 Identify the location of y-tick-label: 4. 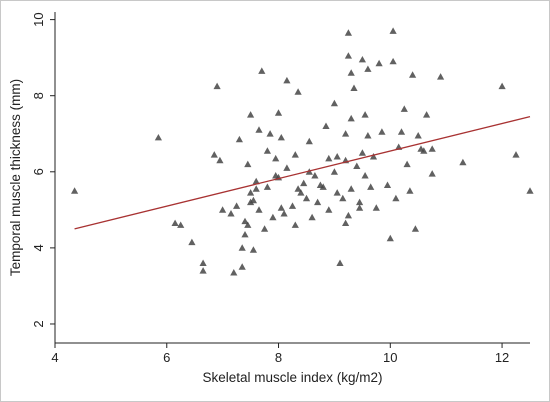
(38, 247).